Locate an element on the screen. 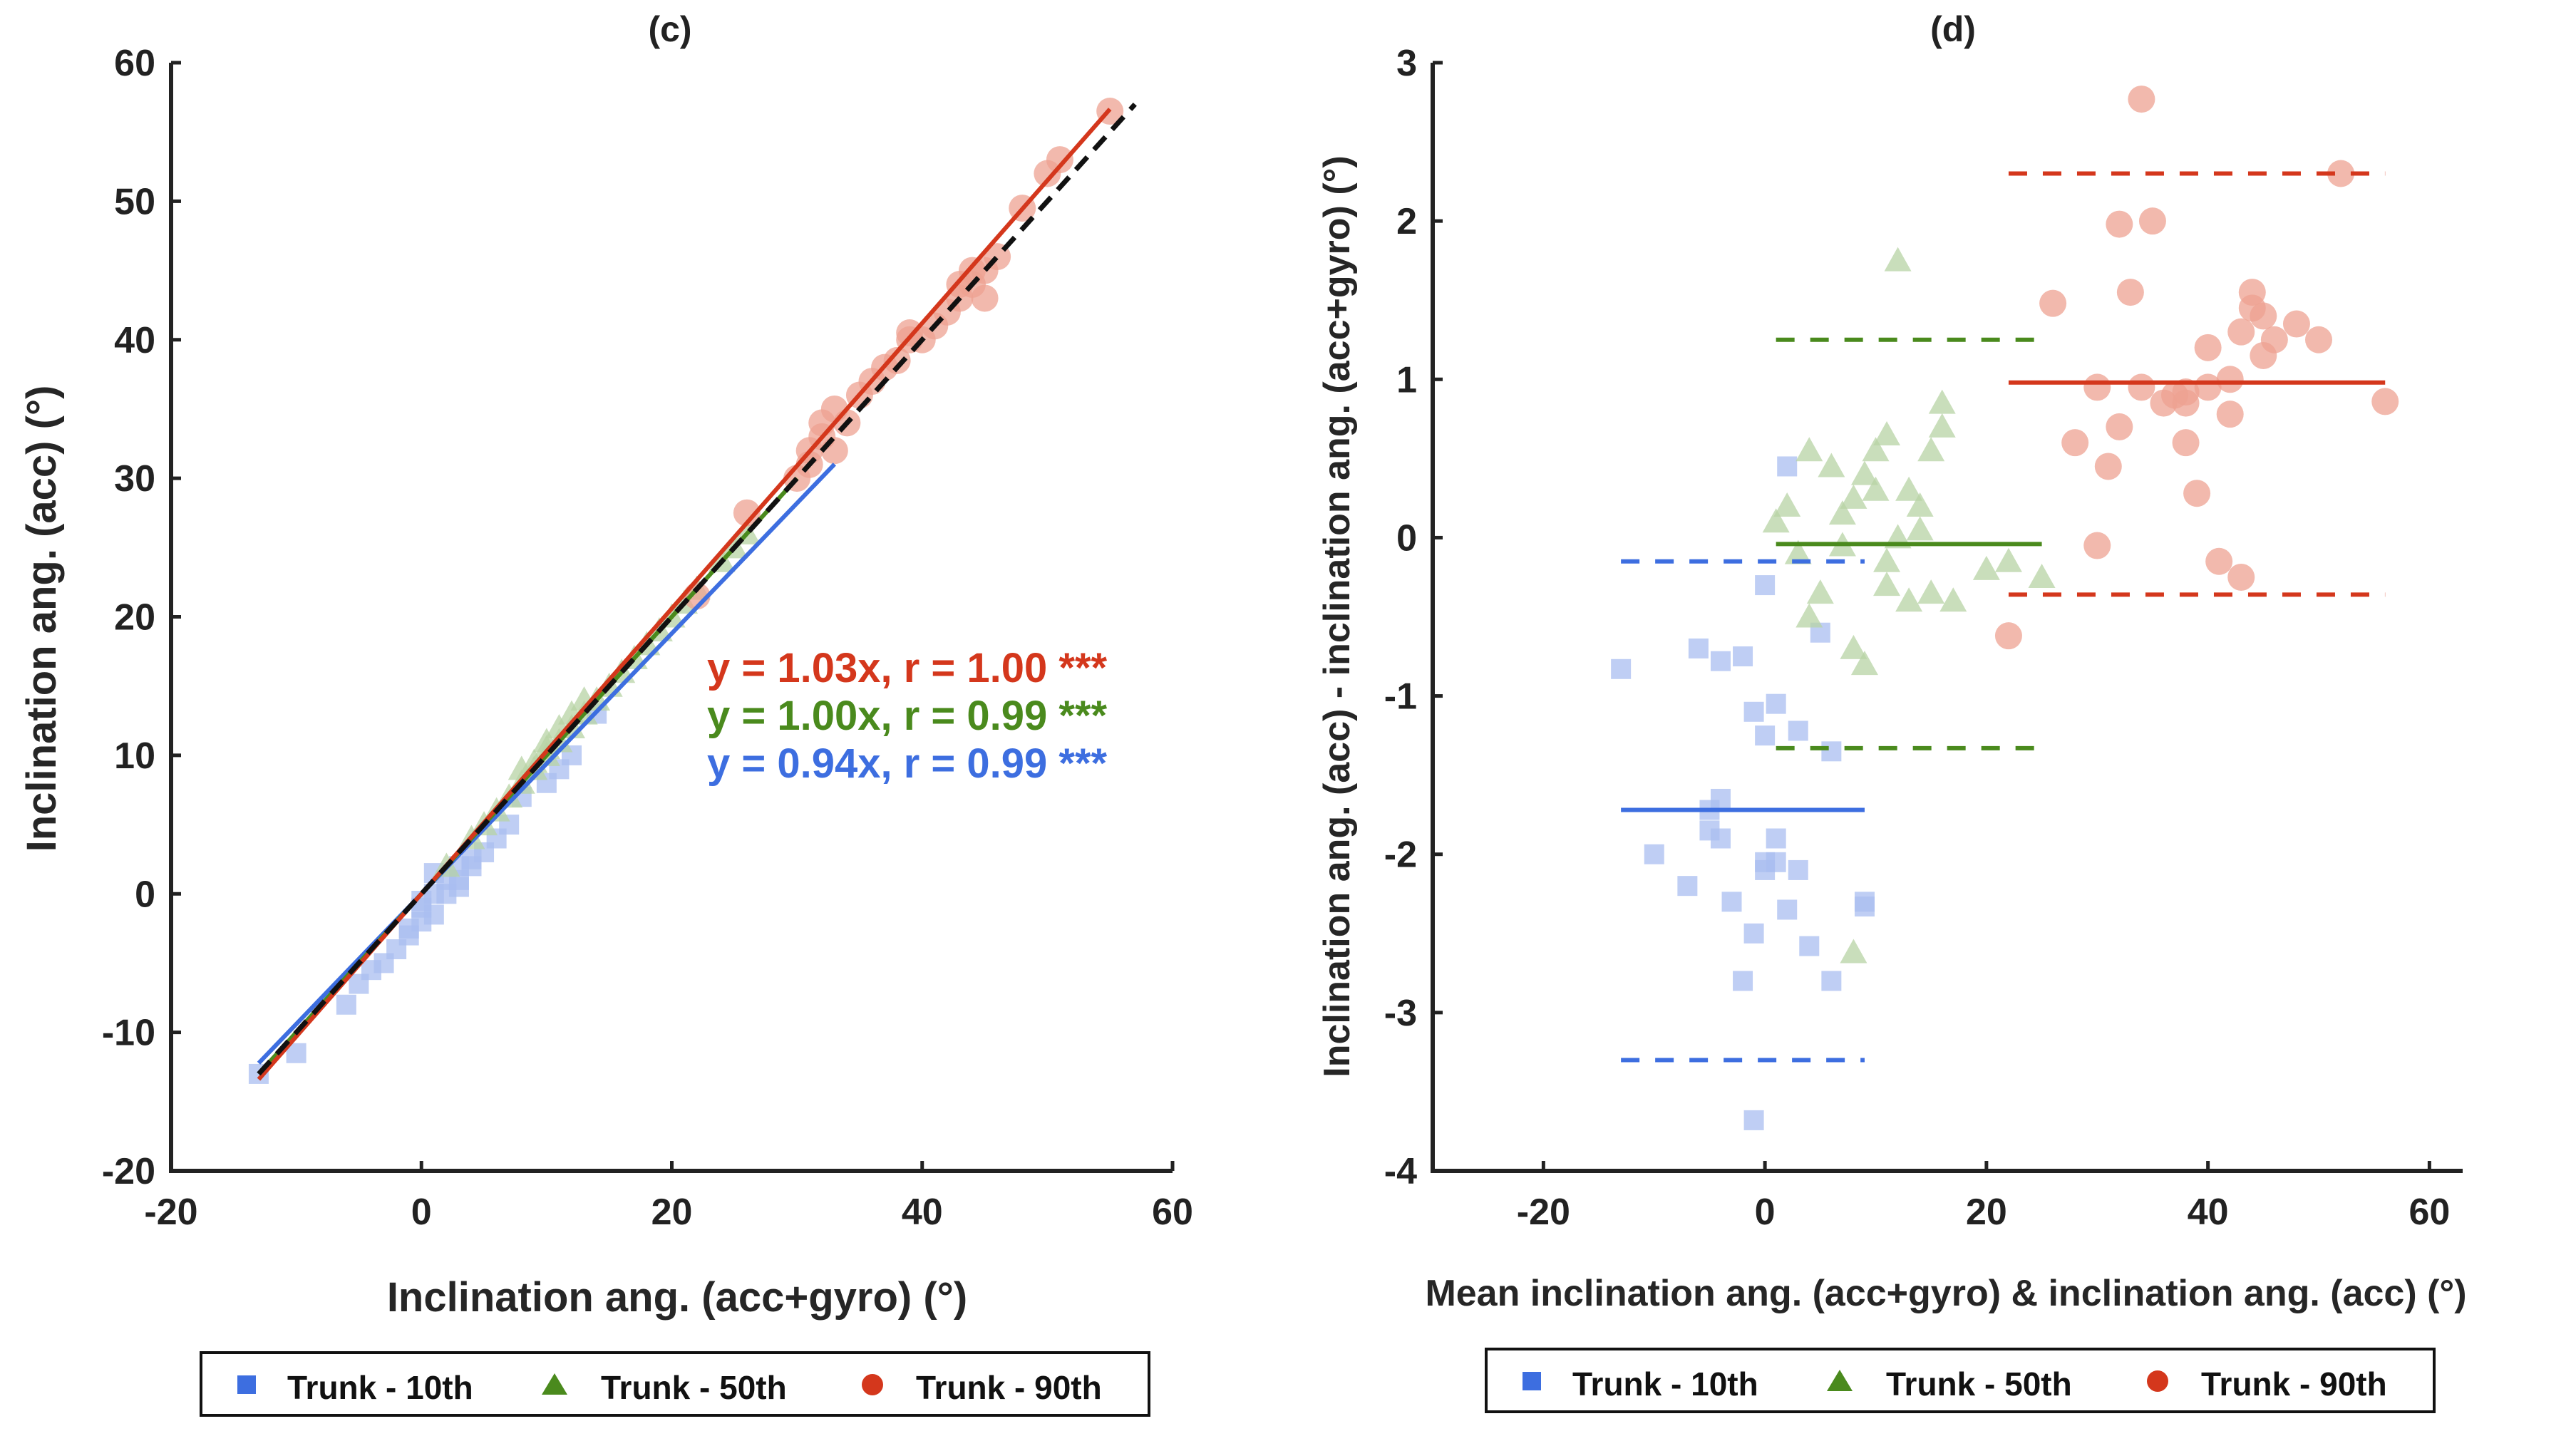  chart-c-legend-label-10th: Trunk - 10th is located at coordinates (380, 1387).